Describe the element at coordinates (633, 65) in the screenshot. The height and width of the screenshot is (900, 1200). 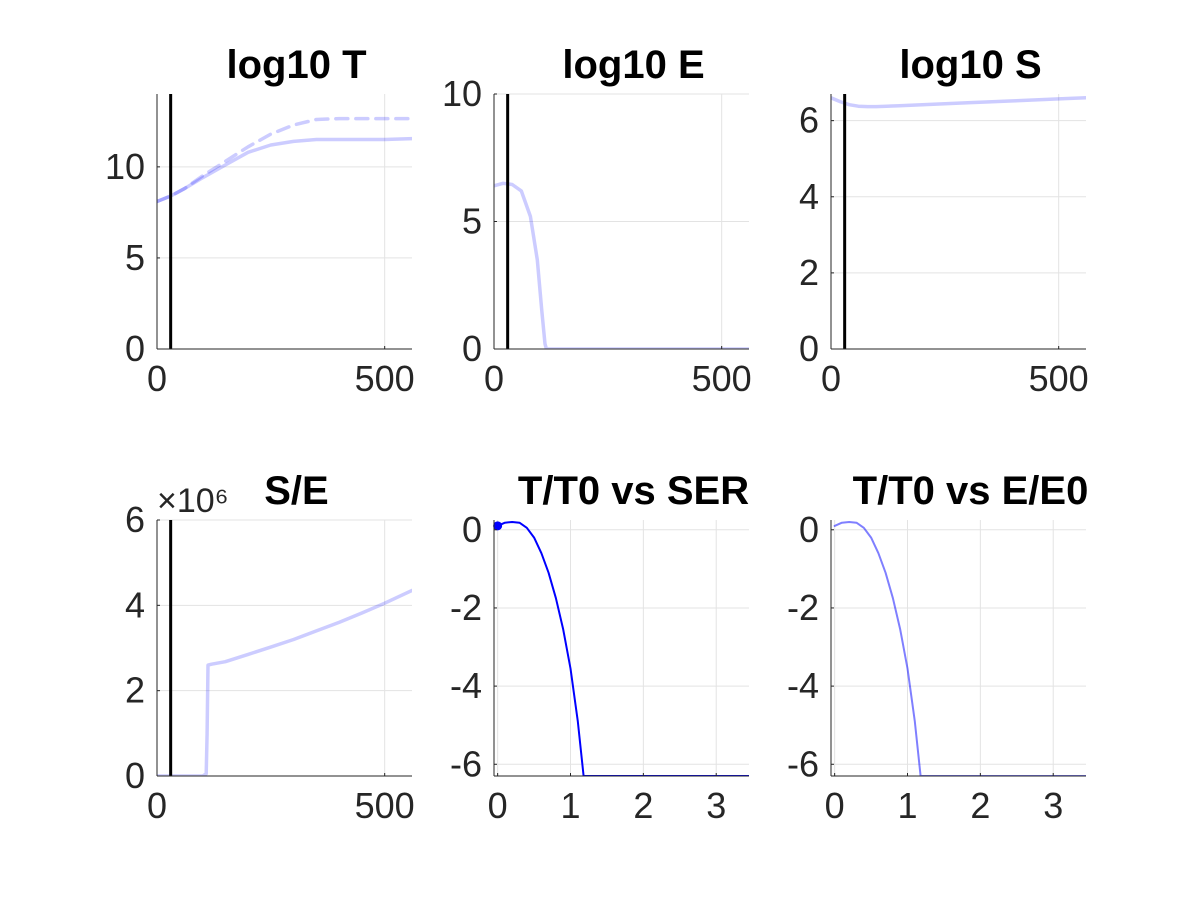
I see `panel-2-title: log10 E` at that location.